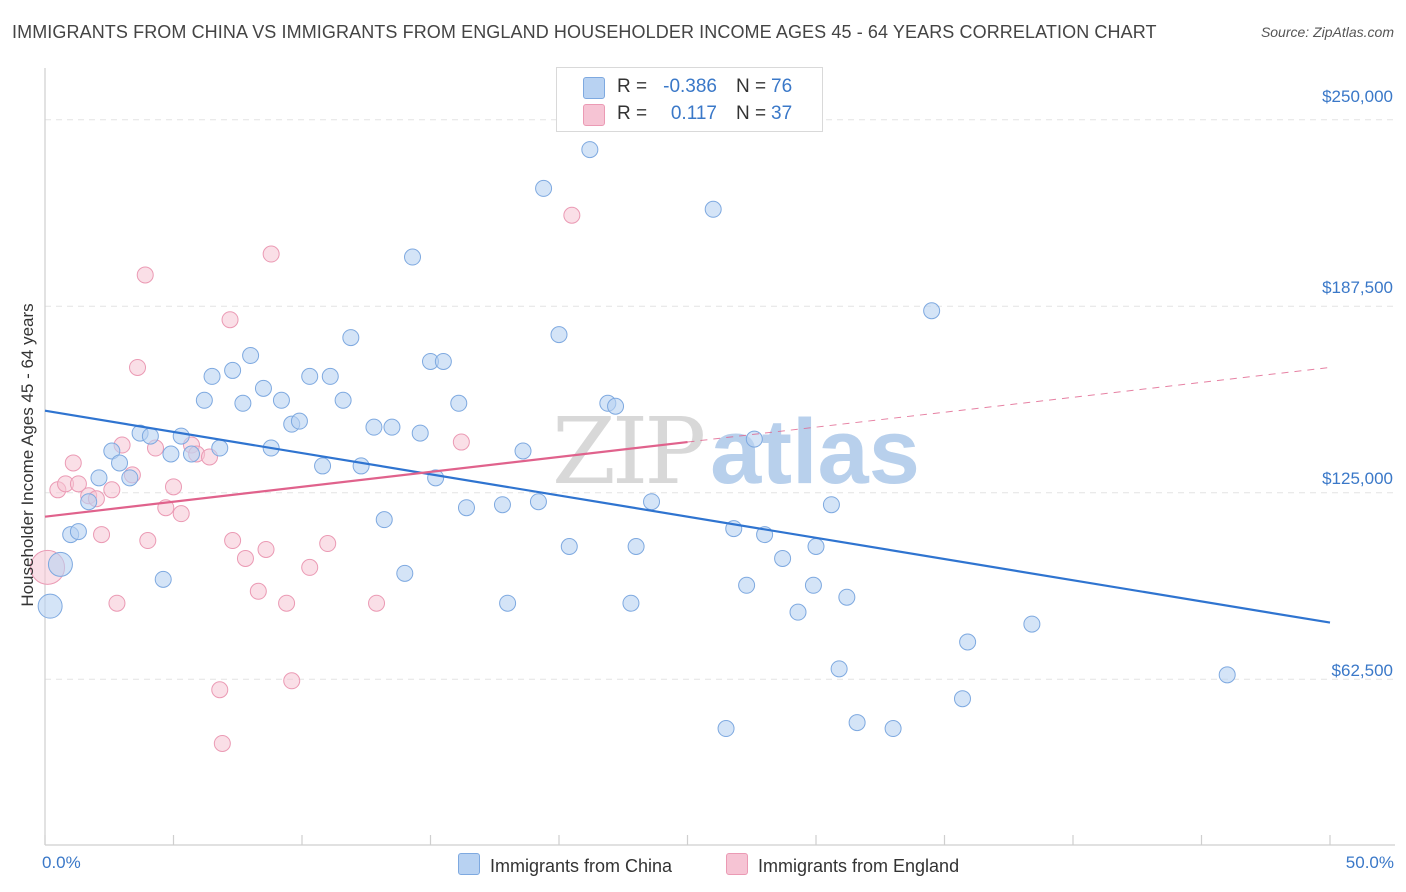 The image size is (1406, 892). What do you see at coordinates (1327, 32) in the screenshot?
I see `source-label: Source: ZipAtlas.com` at bounding box center [1327, 32].